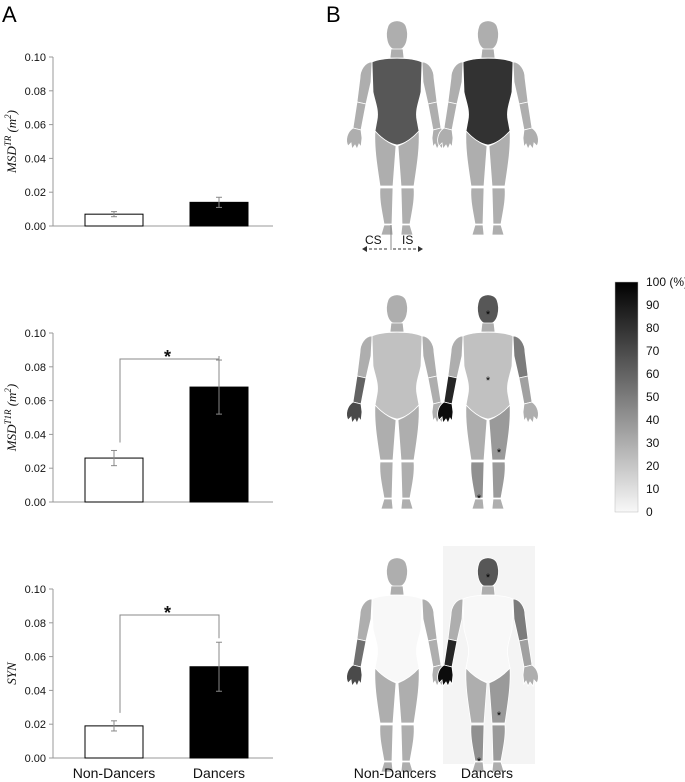 The image size is (685, 782). What do you see at coordinates (11, 673) in the screenshot?
I see `y-axis-title: SYN` at bounding box center [11, 673].